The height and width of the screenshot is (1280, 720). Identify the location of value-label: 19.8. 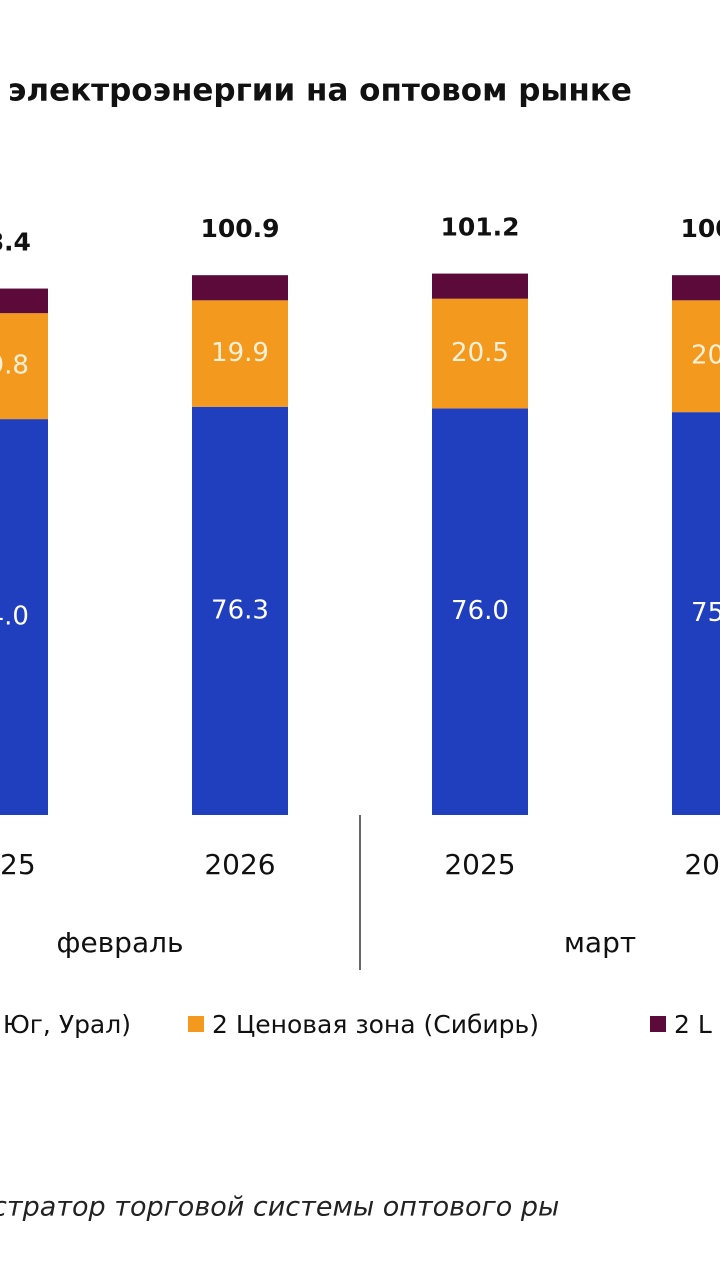
(14, 366).